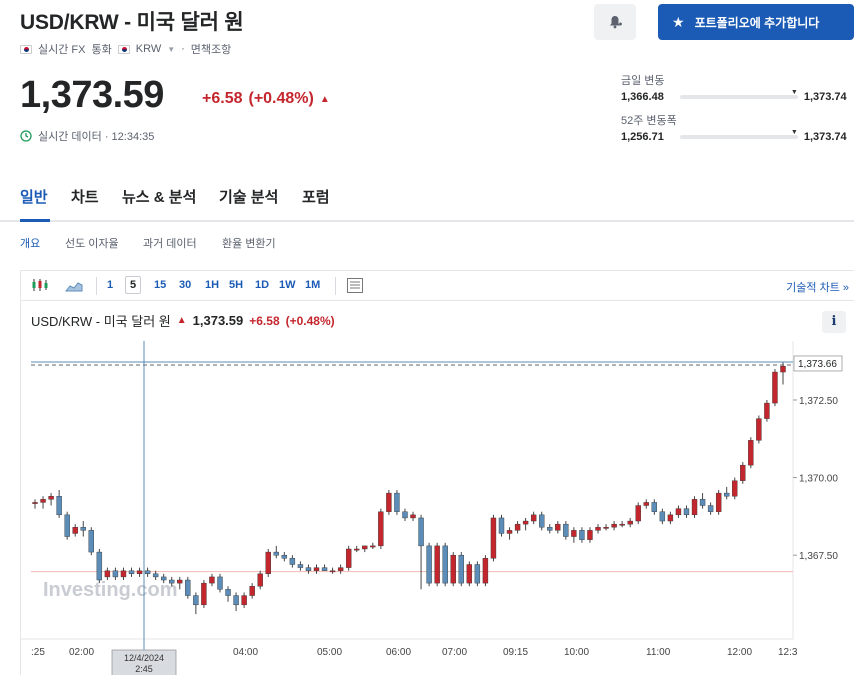 The image size is (854, 675). Describe the element at coordinates (85, 197) in the screenshot. I see `tab-chart: 차트` at that location.